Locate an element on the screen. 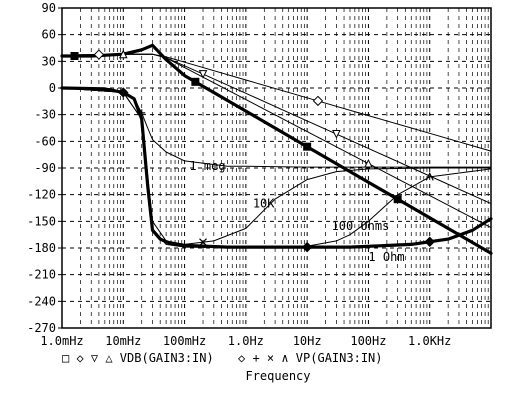 The height and width of the screenshot is (400, 513). x-tick-label: 10Hz is located at coordinates (307, 341).